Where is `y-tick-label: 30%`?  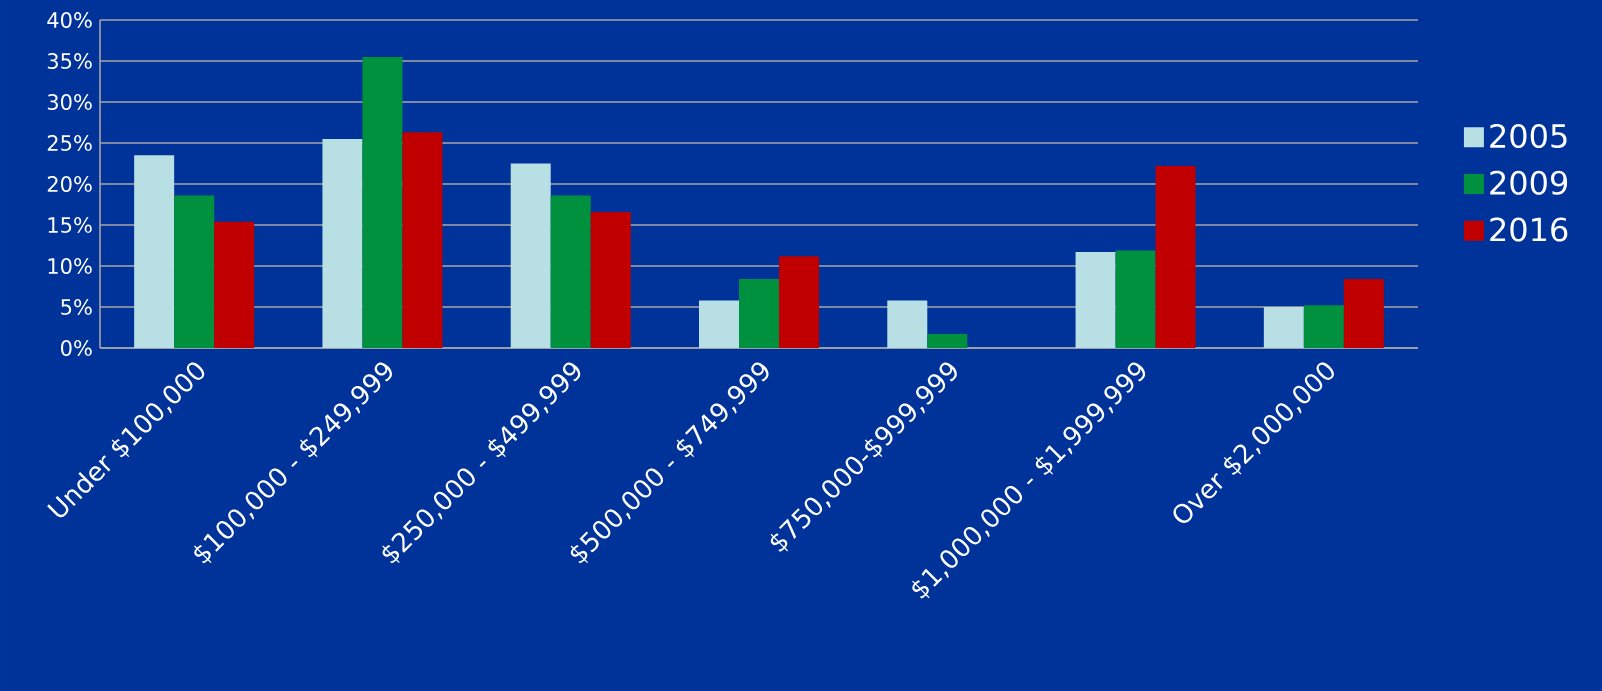 y-tick-label: 30% is located at coordinates (69, 102).